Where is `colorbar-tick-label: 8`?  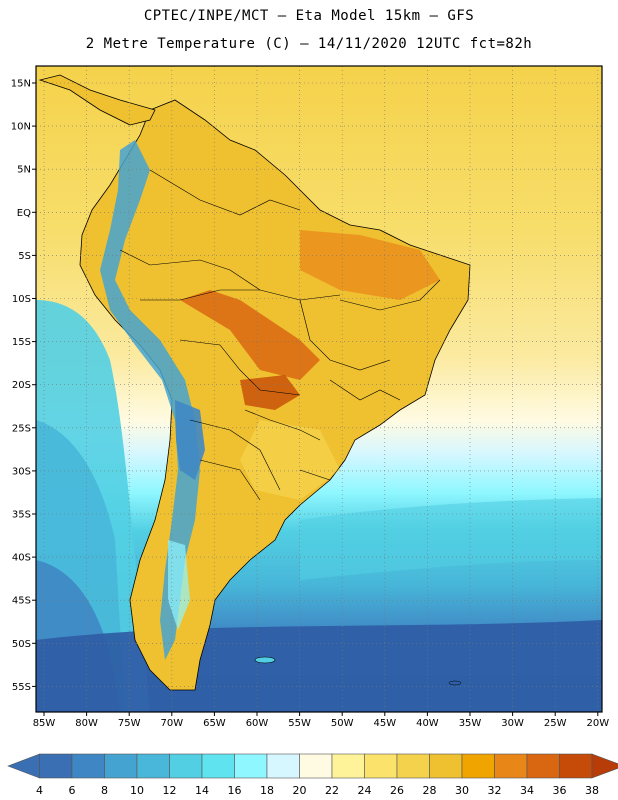
colorbar-tick-label: 8 is located at coordinates (104, 790).